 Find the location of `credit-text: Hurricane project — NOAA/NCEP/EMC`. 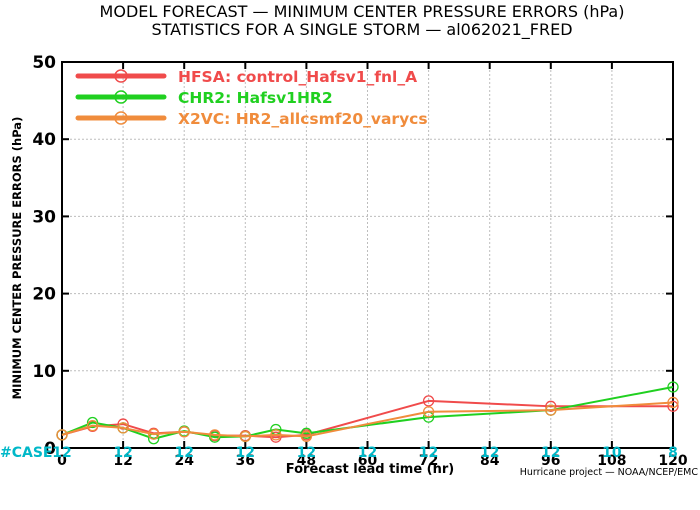

credit-text: Hurricane project — NOAA/NCEP/EMC is located at coordinates (609, 472).